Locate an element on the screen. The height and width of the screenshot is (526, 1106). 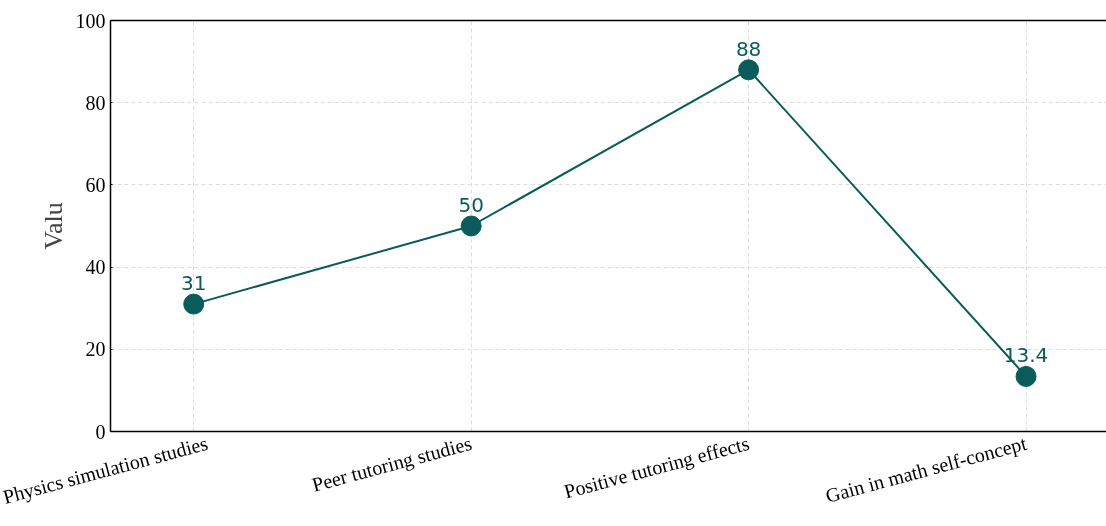
data-label: 88 is located at coordinates (748, 48).